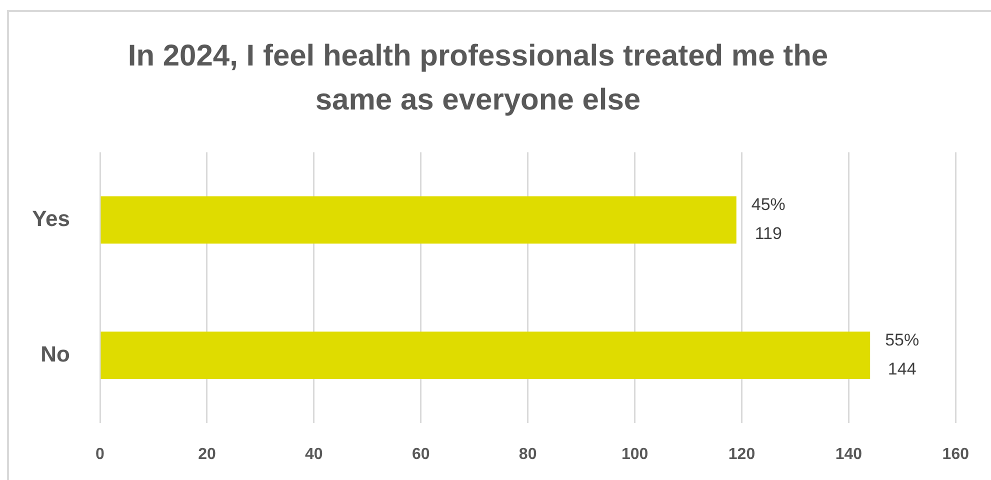 The image size is (991, 480). Describe the element at coordinates (207, 455) in the screenshot. I see `x-tick-label: 20` at that location.